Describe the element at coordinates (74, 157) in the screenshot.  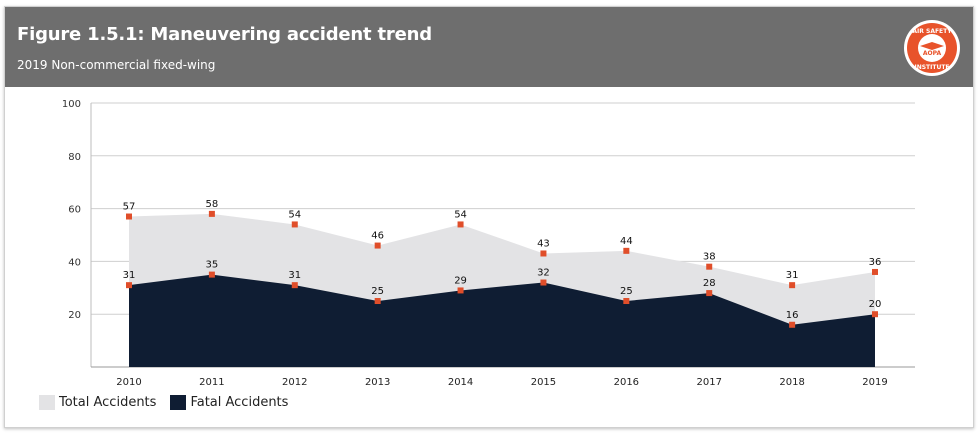
I see `y-tick-label-80: 80` at that location.